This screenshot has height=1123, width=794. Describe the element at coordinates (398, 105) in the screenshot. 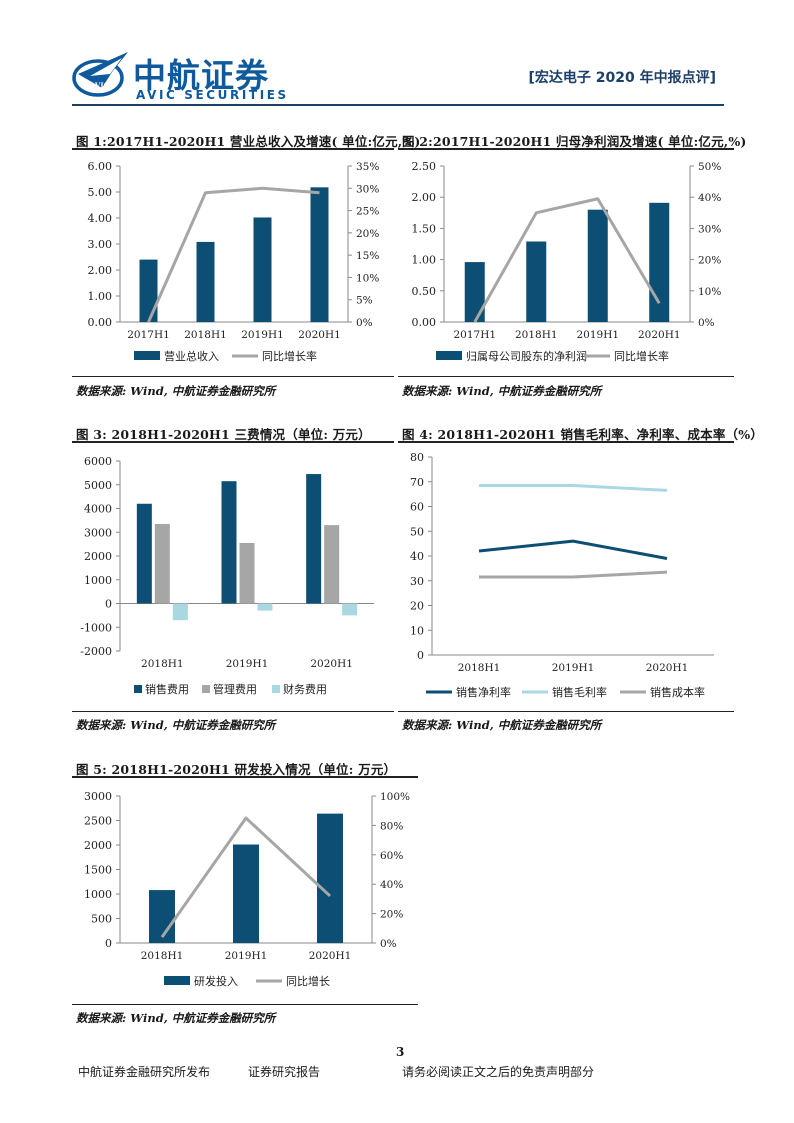

I see `header-rule` at that location.